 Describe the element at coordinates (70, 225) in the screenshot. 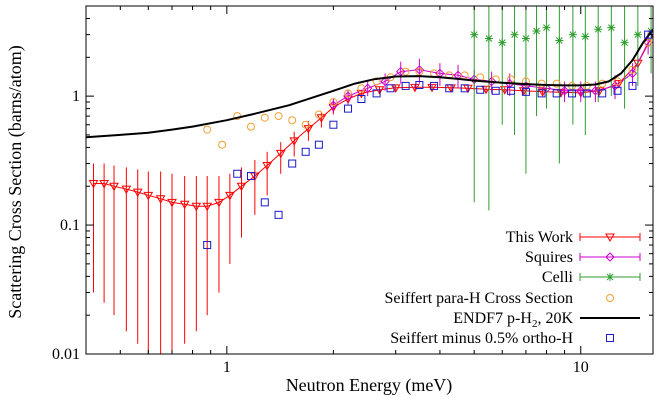

I see `y-tick-label: 0.1` at that location.